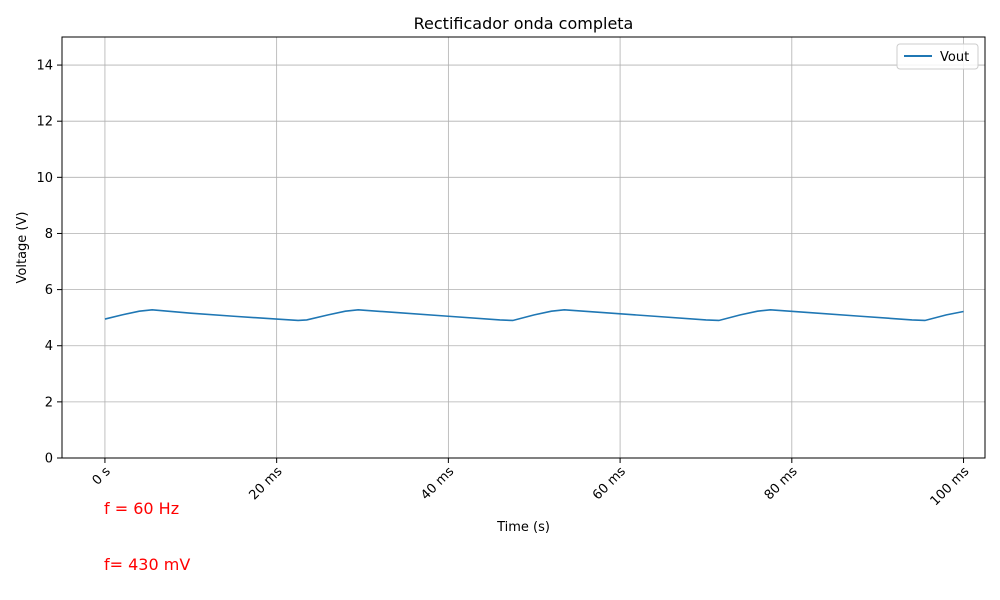 Image resolution: width=1000 pixels, height=600 pixels. I want to click on y-tick-label: 10, so click(44, 178).